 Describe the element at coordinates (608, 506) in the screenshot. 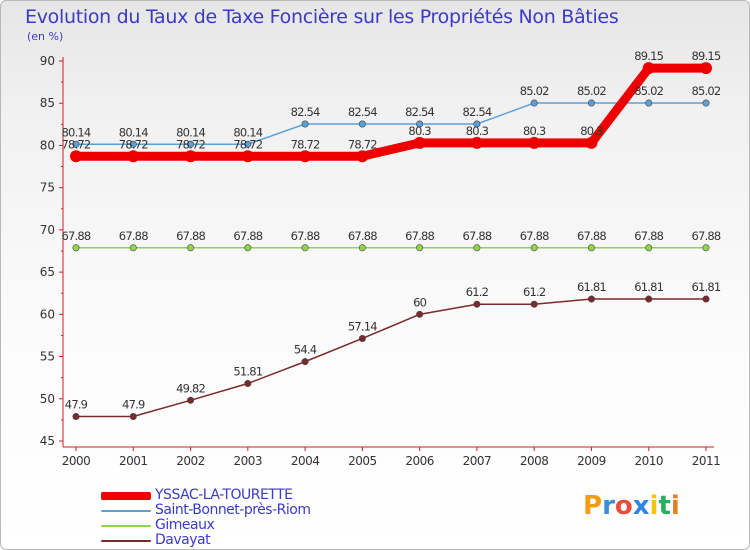

I see `logo-letter-1: r` at that location.